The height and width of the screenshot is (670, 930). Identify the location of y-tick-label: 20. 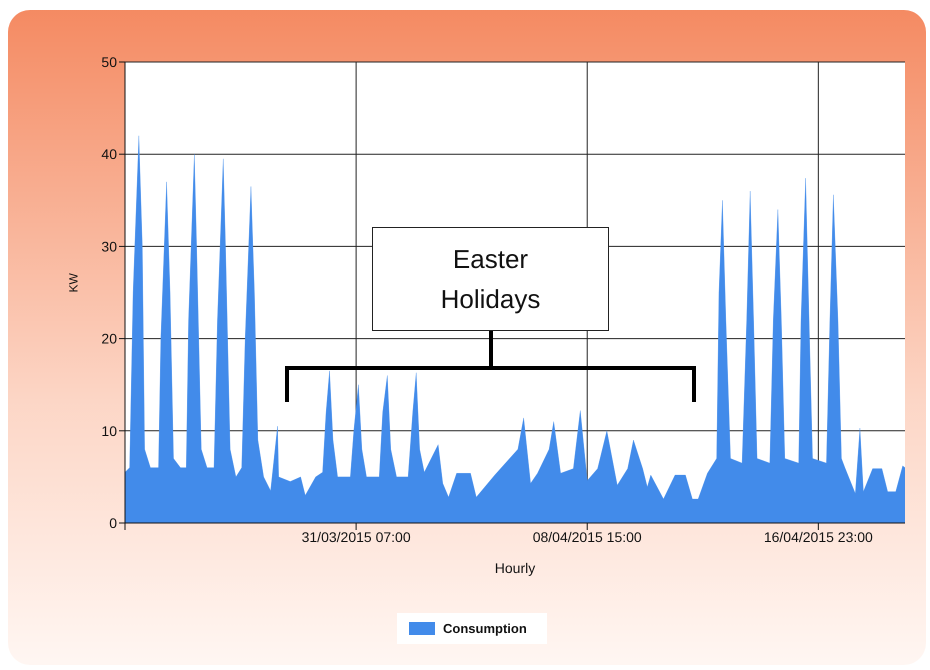
(109, 338).